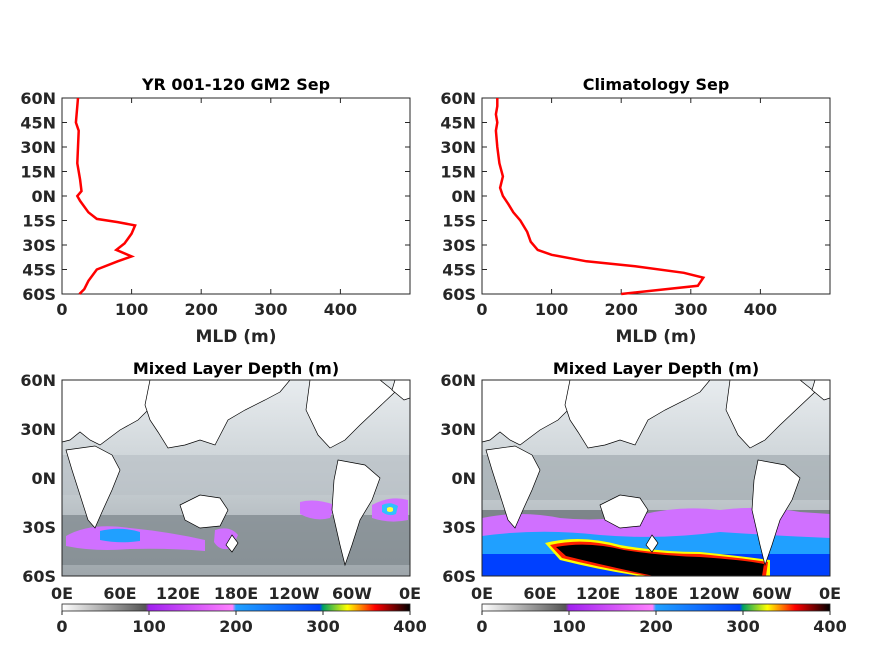 The image size is (875, 656). I want to click on chart-title: YR 001-120 GM2 Sep, so click(235, 84).